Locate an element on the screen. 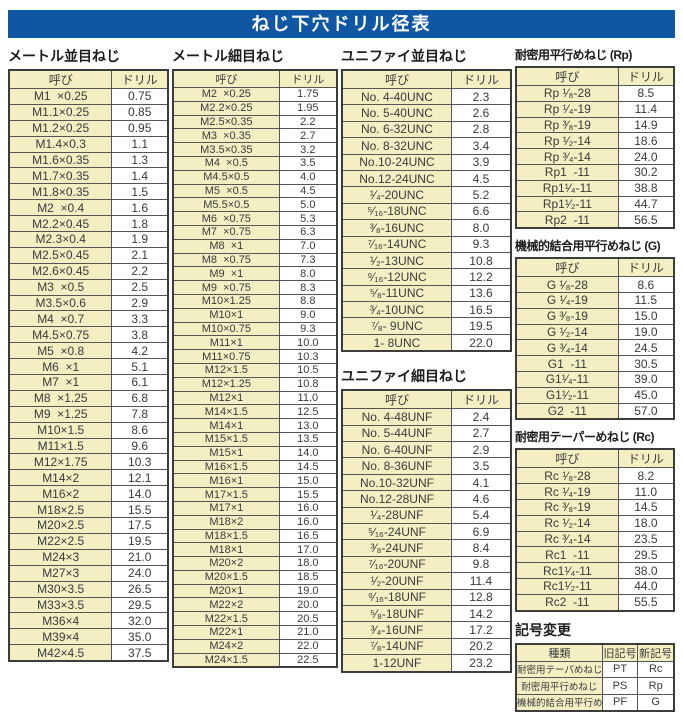 This screenshot has height=712, width=683. table-row: M11×1.5 9.6 is located at coordinates (88, 446).